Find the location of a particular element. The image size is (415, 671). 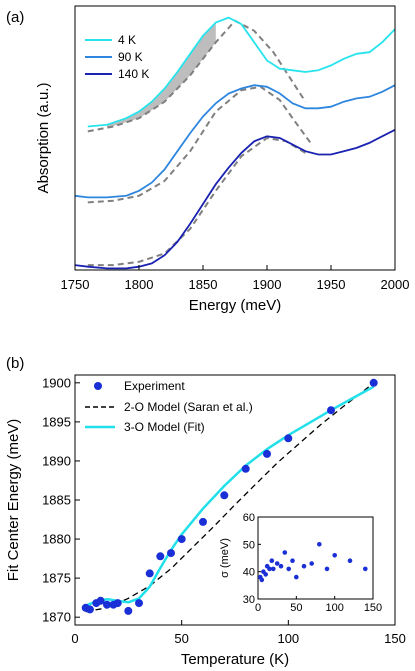

panel-a-x-ticks: 1750 1800 1850 1900 1950 2000 is located at coordinates (235, 278).